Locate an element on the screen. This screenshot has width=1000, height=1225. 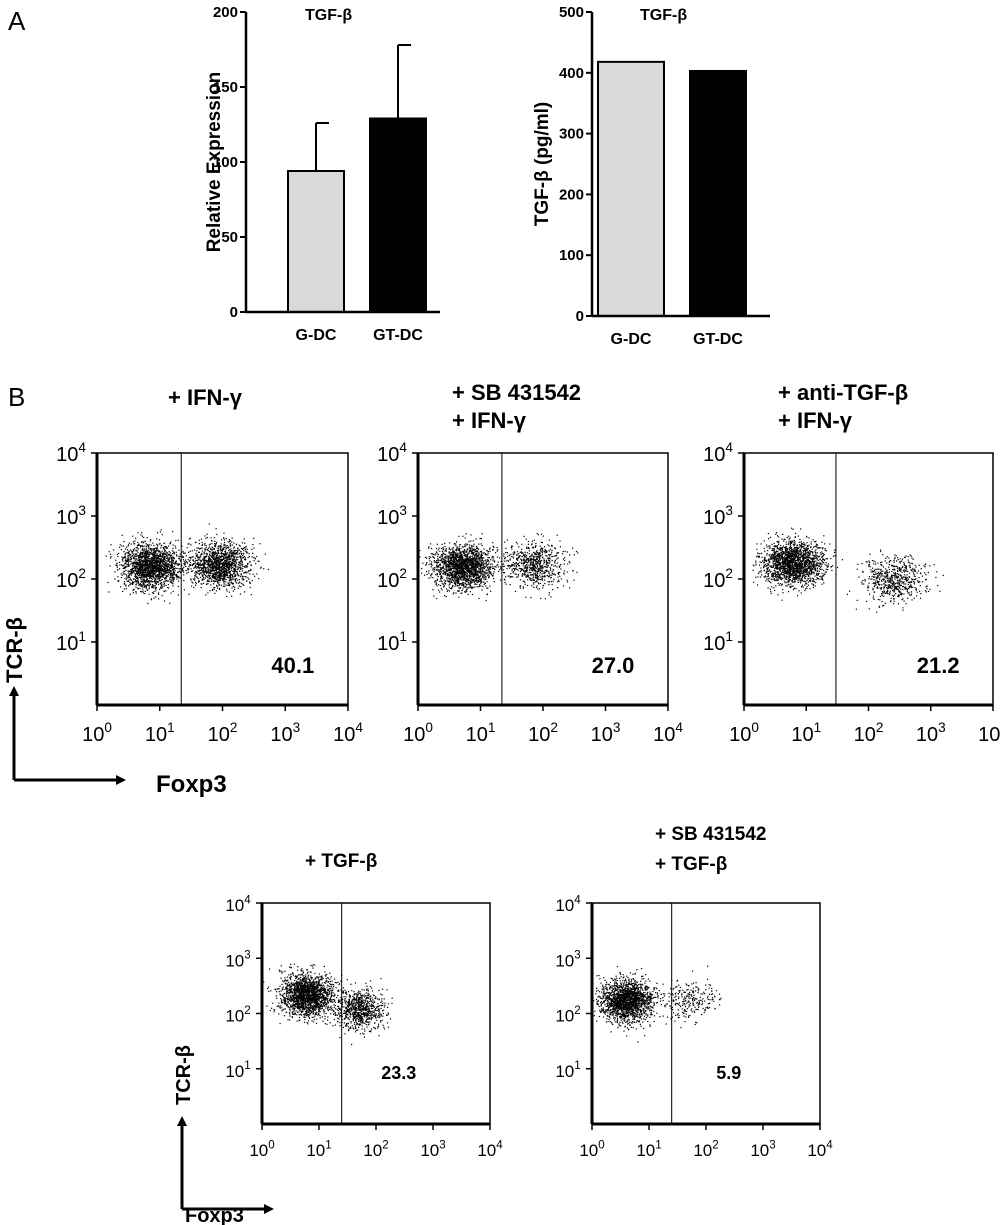
x-tick-label: 10¹ is located at coordinates (160, 733).